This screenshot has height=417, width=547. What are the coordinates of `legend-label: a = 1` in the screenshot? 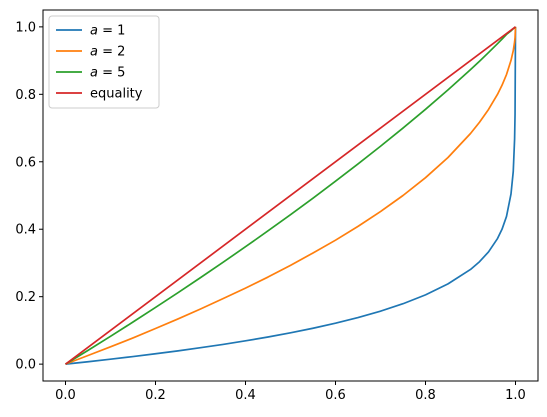 It's located at (107, 31).